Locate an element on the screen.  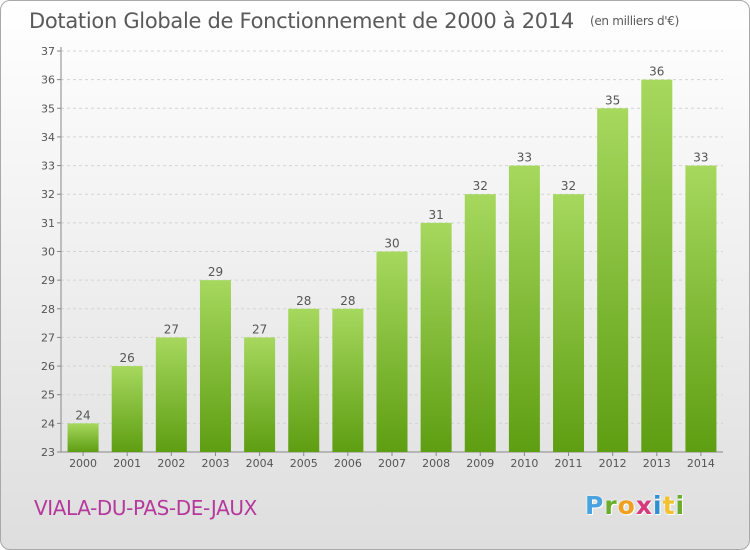
x-tick-label: 2004 is located at coordinates (260, 463).